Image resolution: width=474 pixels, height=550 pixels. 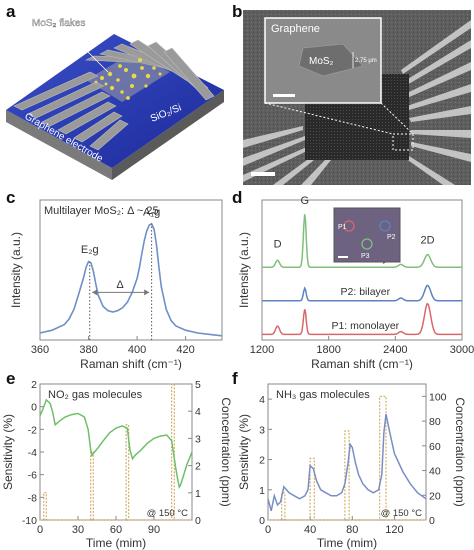 I want to click on chart-title: NH₃ gas molecules, so click(x=323, y=395).